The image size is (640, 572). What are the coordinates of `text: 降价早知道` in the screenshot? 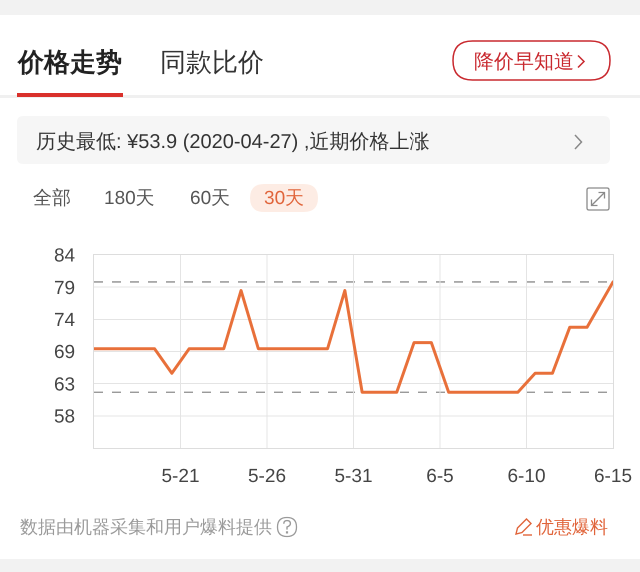 It's located at (524, 62).